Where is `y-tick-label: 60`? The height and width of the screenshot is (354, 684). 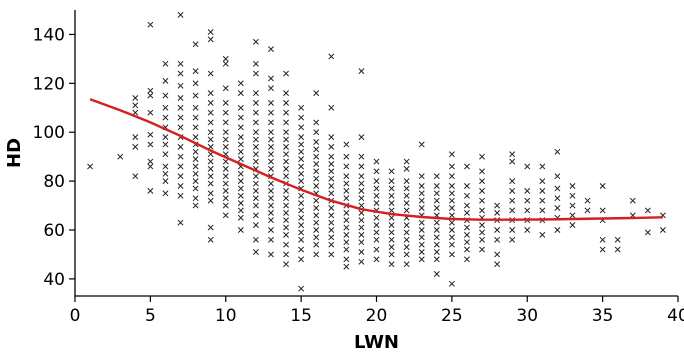
y-tick-label: 60 is located at coordinates (54, 231).